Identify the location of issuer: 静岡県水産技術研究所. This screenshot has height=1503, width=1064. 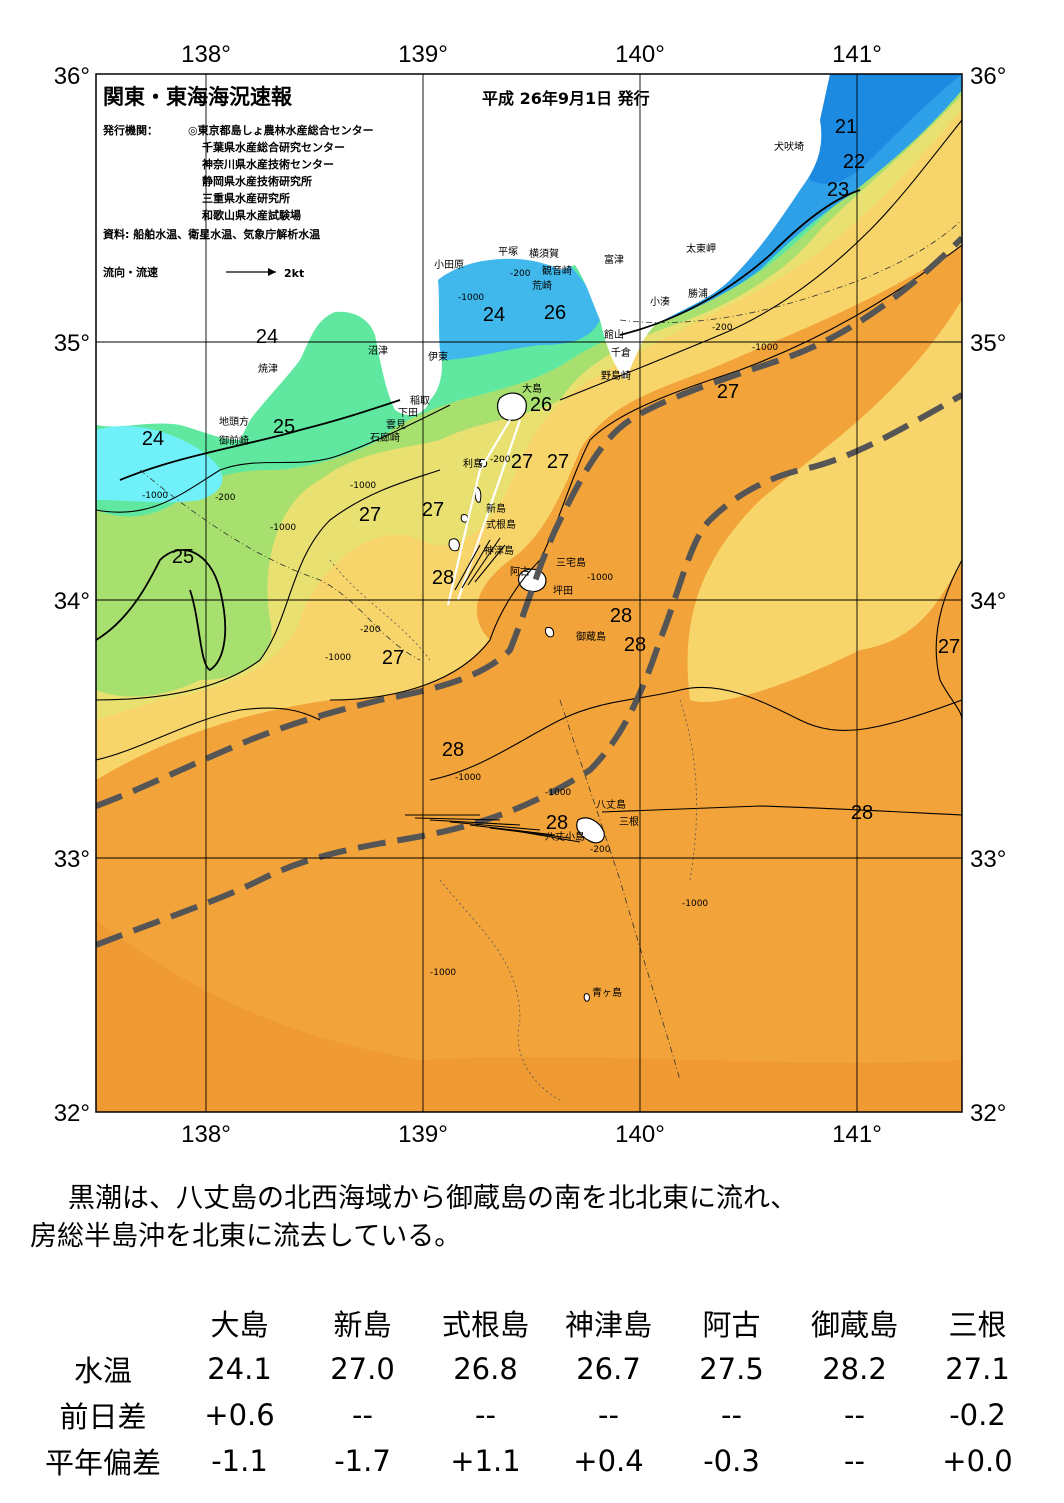
(257, 181).